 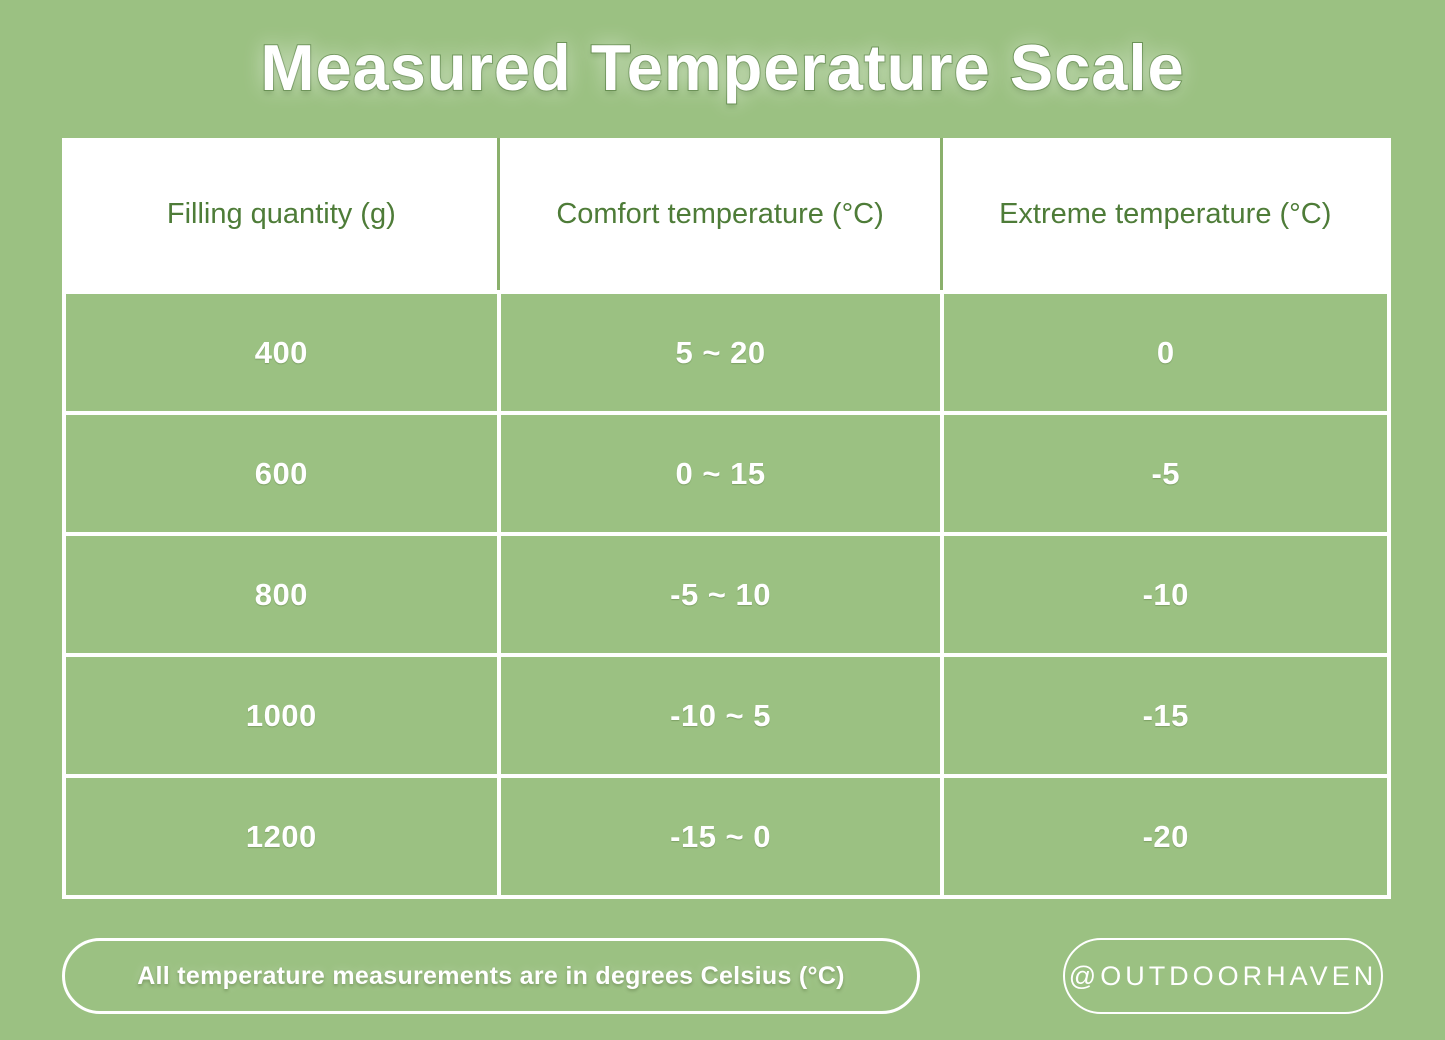 I want to click on table-cell-comfort: 5 ~ 20, so click(x=718, y=352).